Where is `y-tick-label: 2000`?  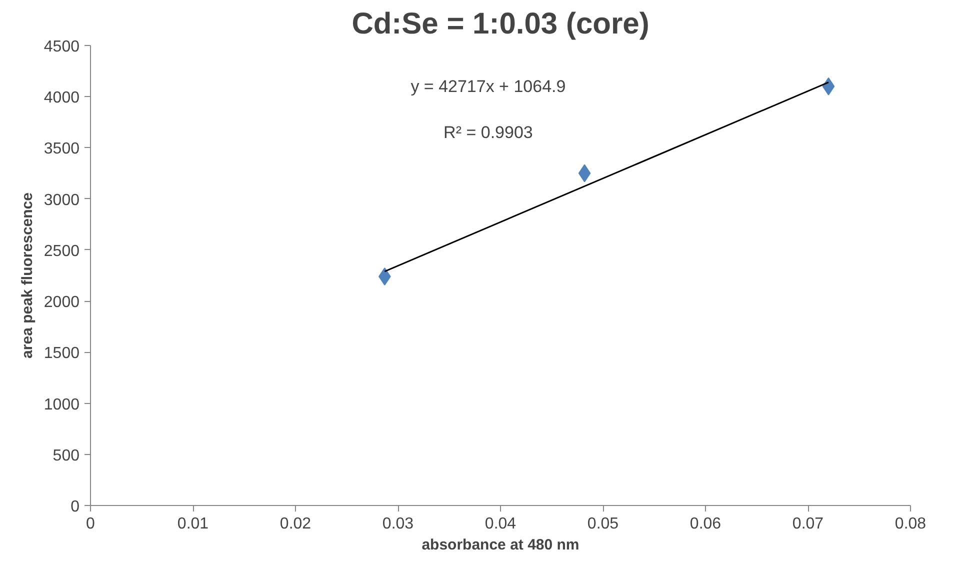
y-tick-label: 2000 is located at coordinates (62, 303).